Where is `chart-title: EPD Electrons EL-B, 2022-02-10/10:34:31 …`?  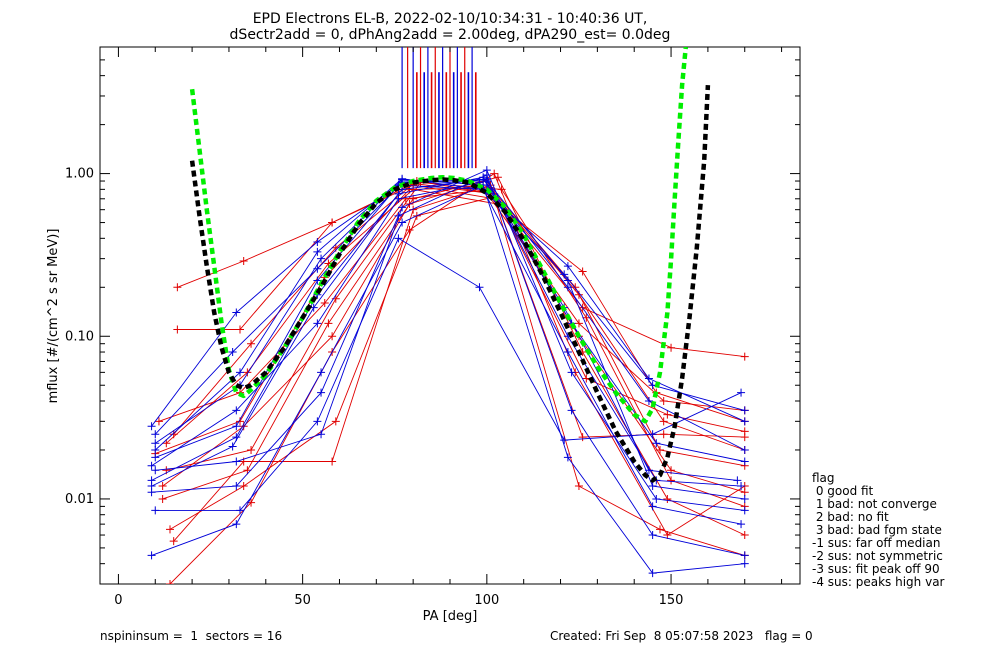 chart-title: EPD Electrons EL-B, 2022-02-10/10:34:31 … is located at coordinates (450, 19).